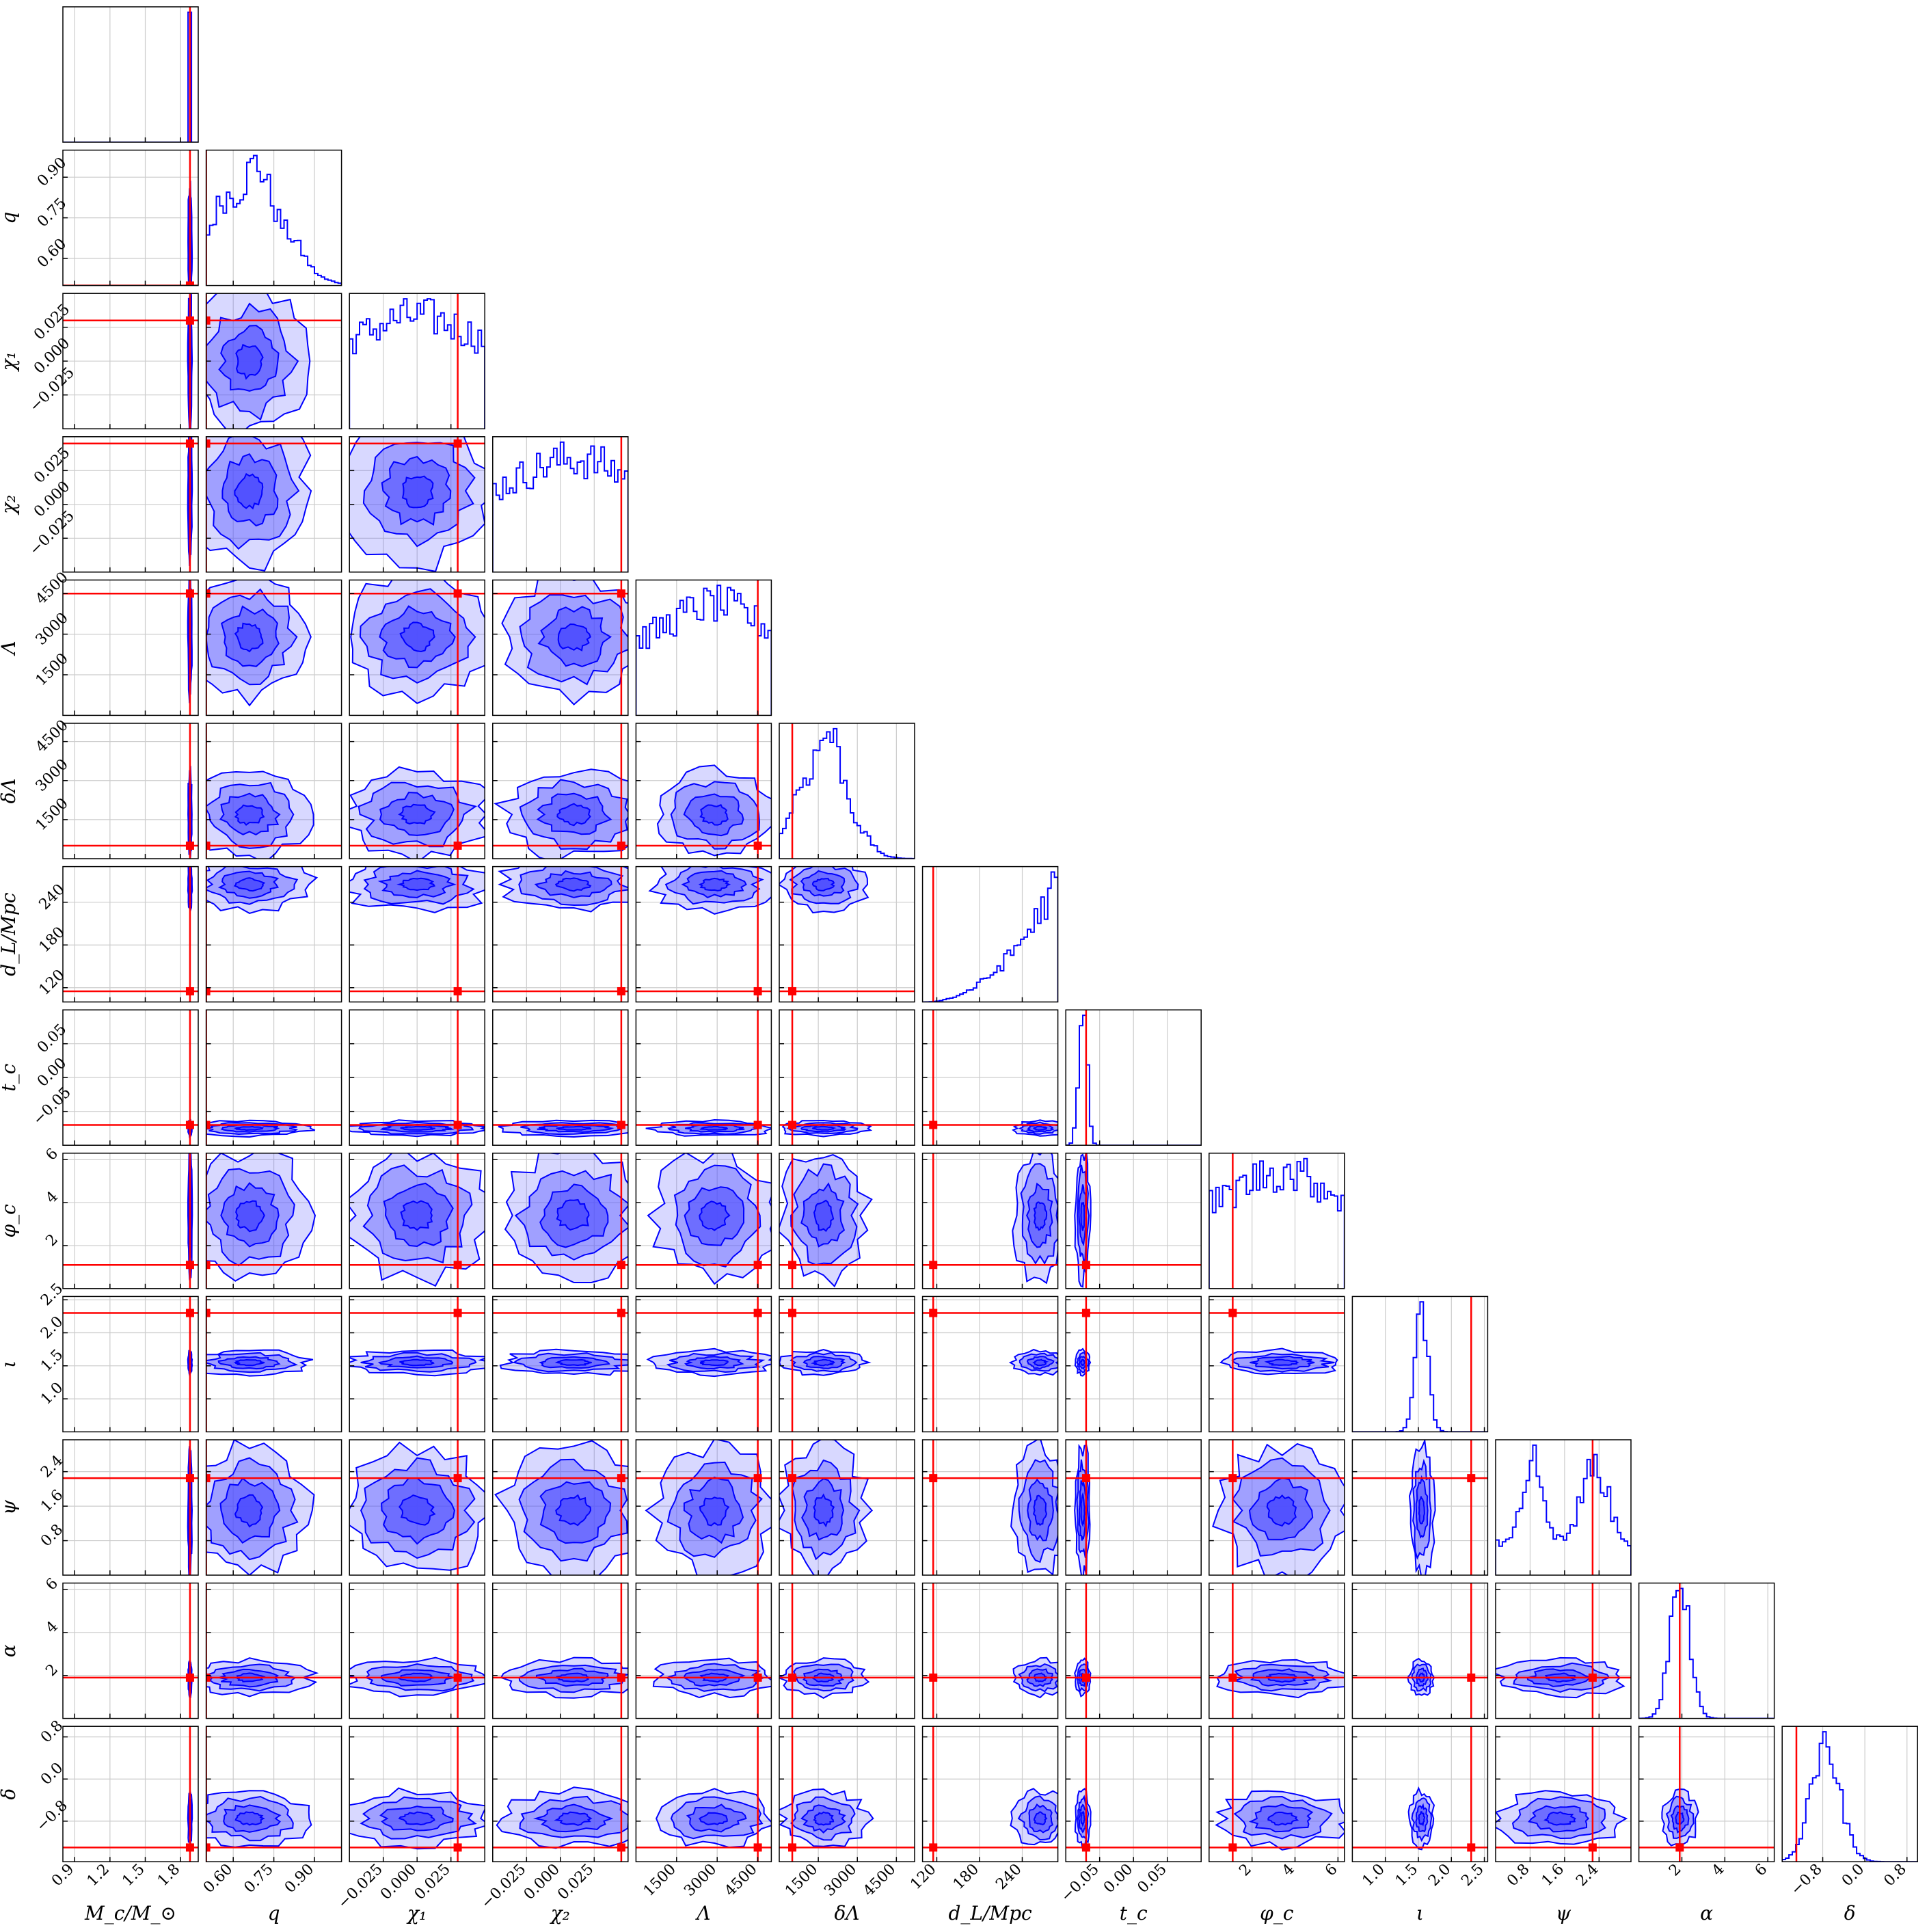  I want to click on contour-dLambda-Lambda, so click(714, 815).